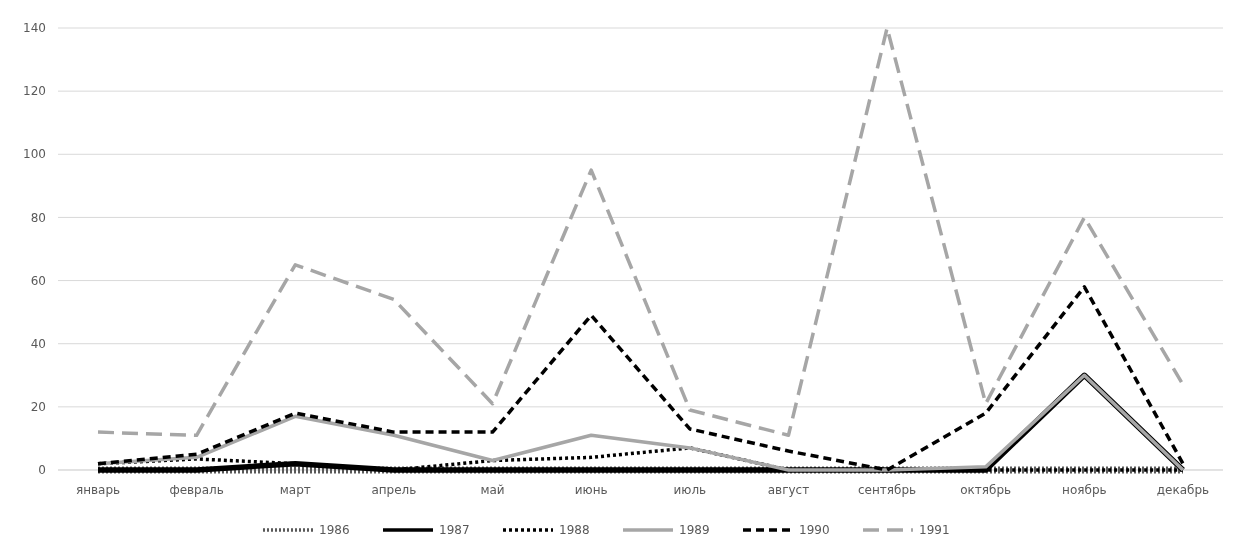 The image size is (1246, 558). Describe the element at coordinates (98, 490) in the screenshot. I see `x-tick-label: январь` at that location.